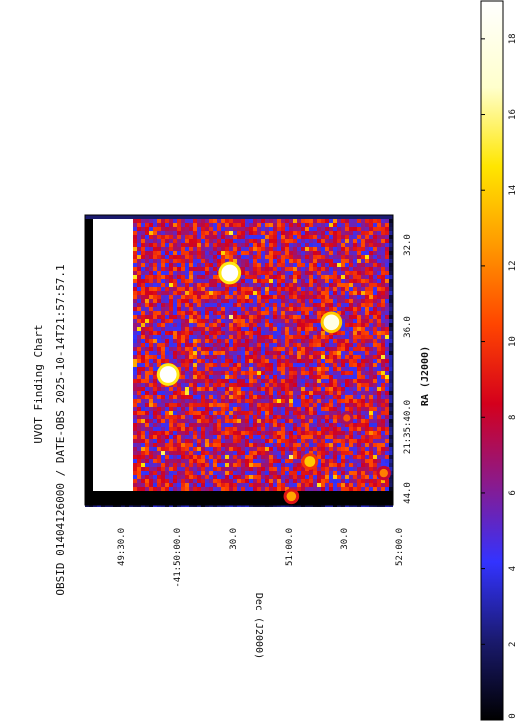  What do you see at coordinates (239, 217) in the screenshot?
I see `image-edge-top` at bounding box center [239, 217].